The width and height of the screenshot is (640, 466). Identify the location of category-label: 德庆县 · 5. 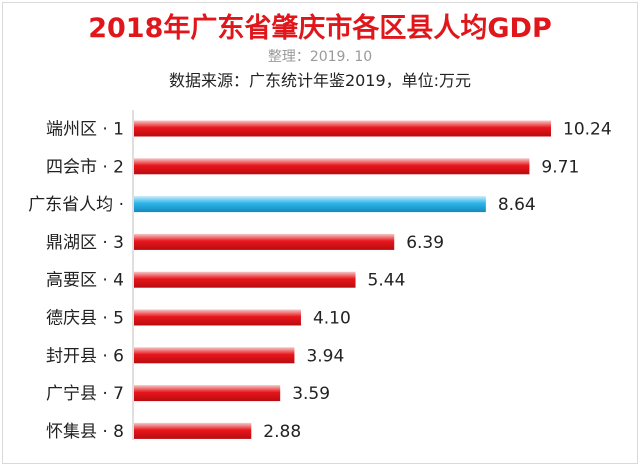
(85, 319).